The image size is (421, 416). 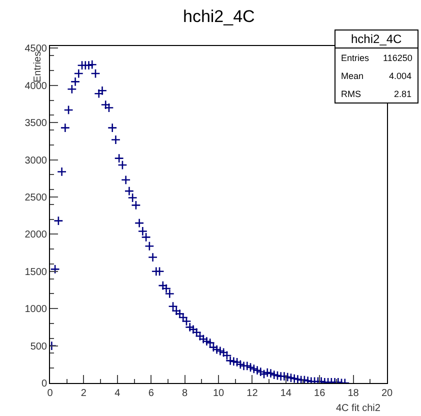 I want to click on x-tick-label: 14, so click(x=286, y=393).